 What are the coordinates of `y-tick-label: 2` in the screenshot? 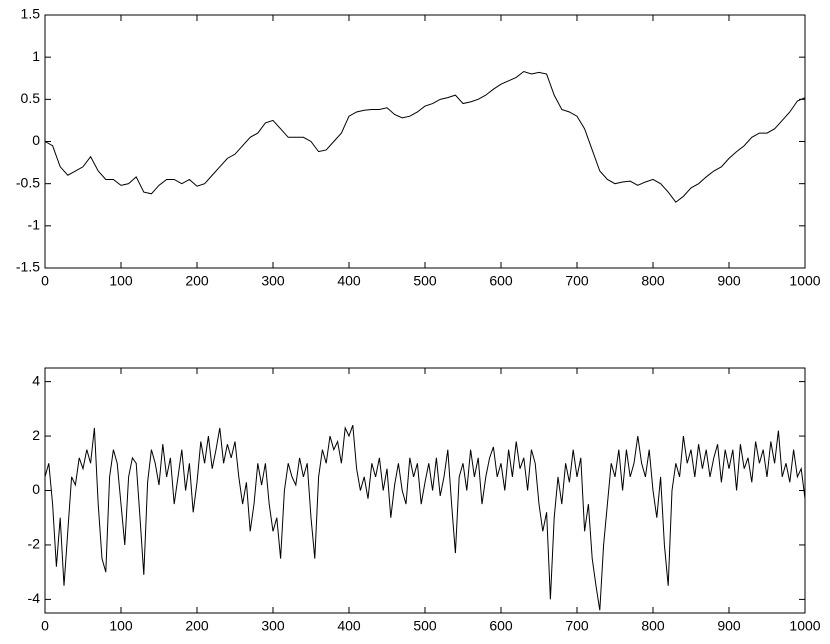 It's located at (36, 435).